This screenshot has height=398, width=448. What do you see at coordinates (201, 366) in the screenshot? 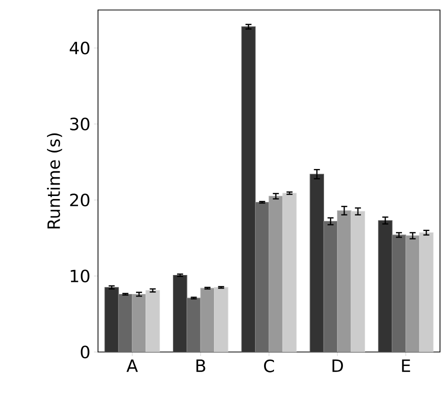
I see `x-tick-label: B` at bounding box center [201, 366].